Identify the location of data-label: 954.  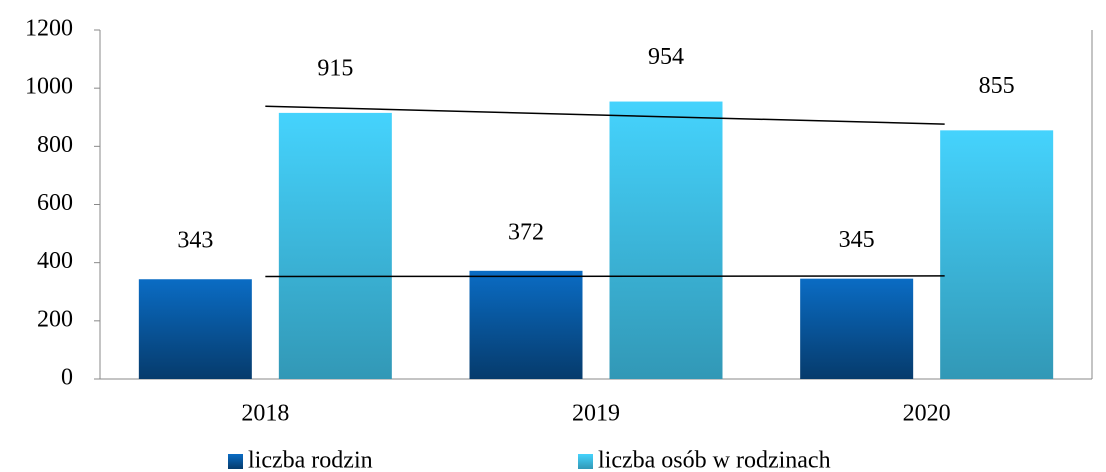
(666, 57).